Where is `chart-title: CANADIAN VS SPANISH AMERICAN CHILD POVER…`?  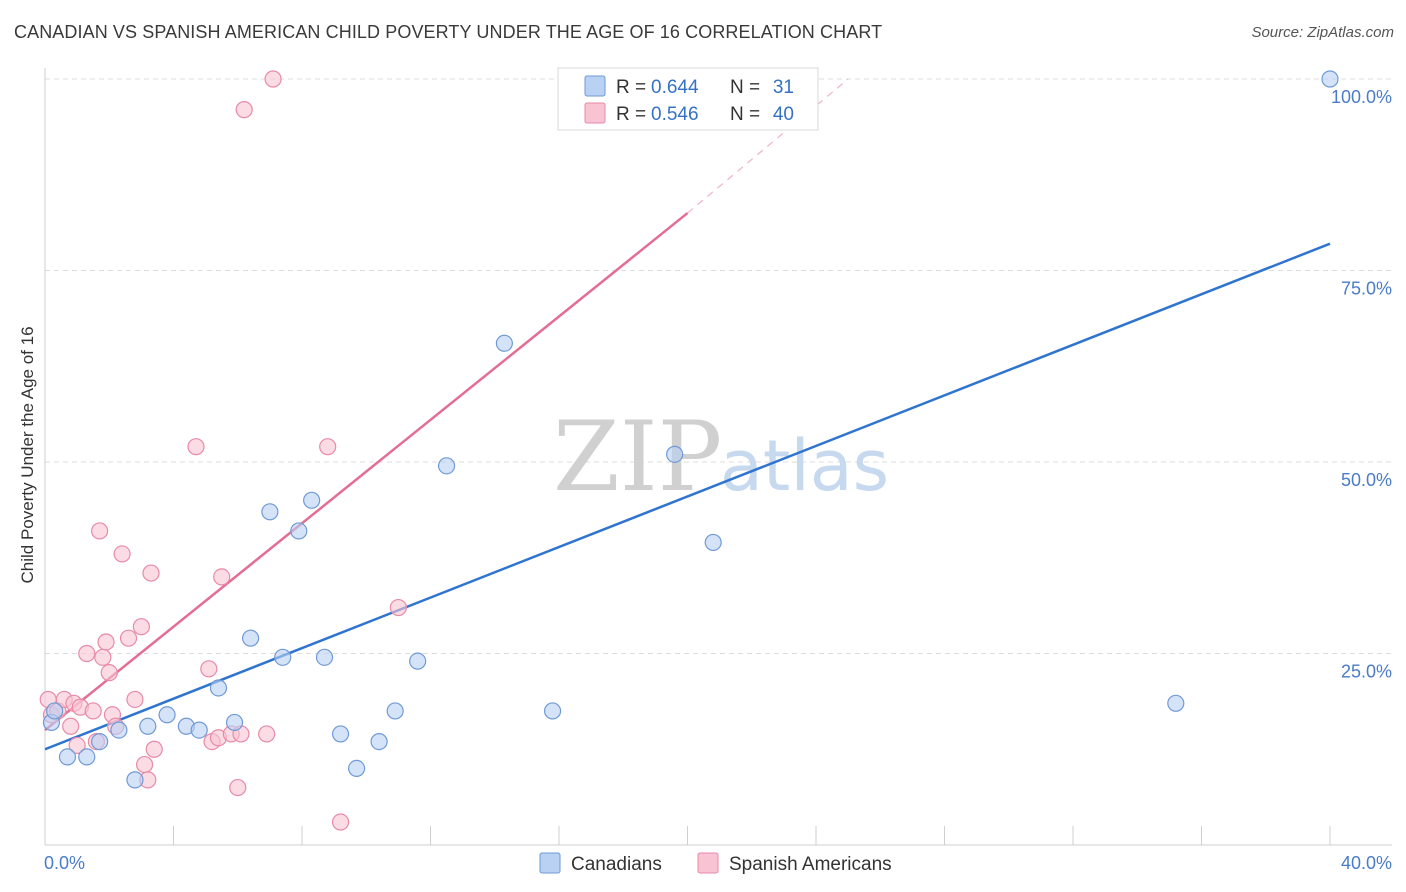
chart-title: CANADIAN VS SPANISH AMERICAN CHILD POVER… is located at coordinates (448, 32).